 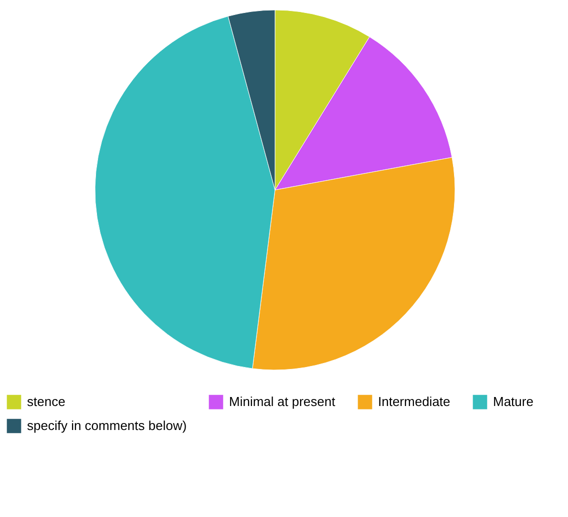 I want to click on legend-label: stence, so click(x=46, y=402).